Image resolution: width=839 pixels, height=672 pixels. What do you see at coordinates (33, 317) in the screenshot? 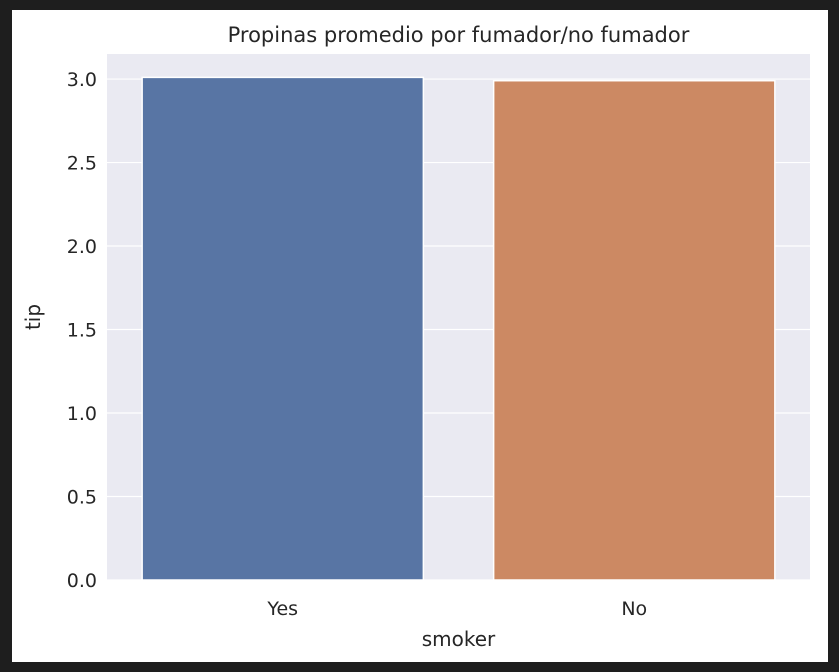
I see `y-axis-label: tip` at bounding box center [33, 317].